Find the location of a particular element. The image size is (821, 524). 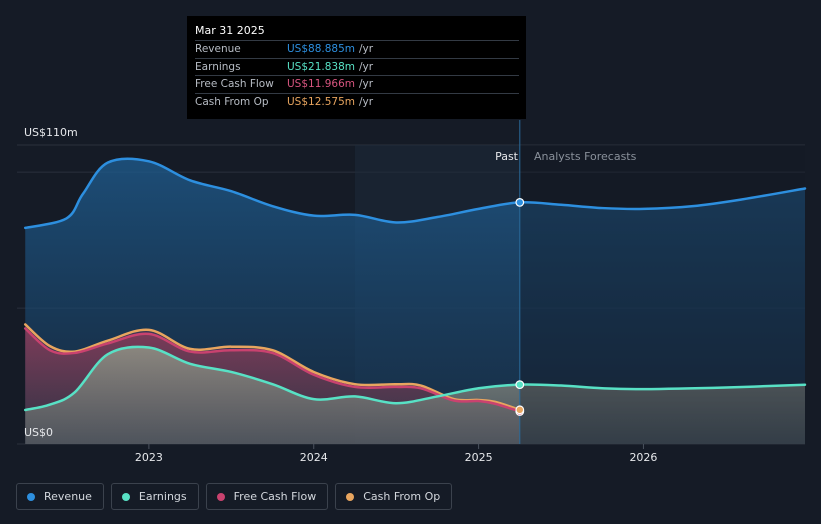

tooltip-label: Free Cash Flow is located at coordinates (234, 84).